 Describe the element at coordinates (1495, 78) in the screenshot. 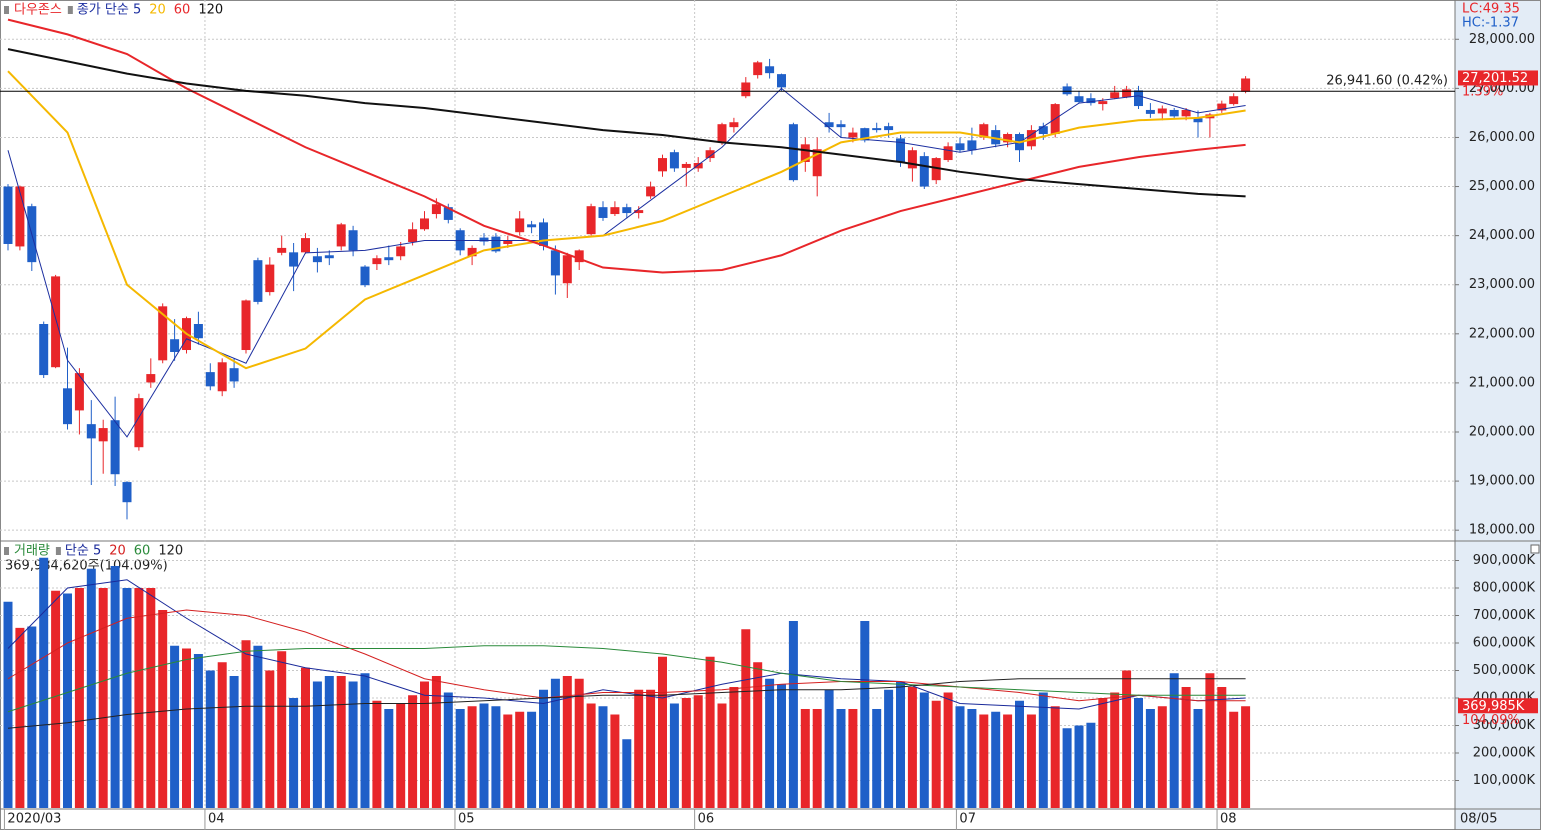

I see `last-price-label: 27,201.52` at that location.